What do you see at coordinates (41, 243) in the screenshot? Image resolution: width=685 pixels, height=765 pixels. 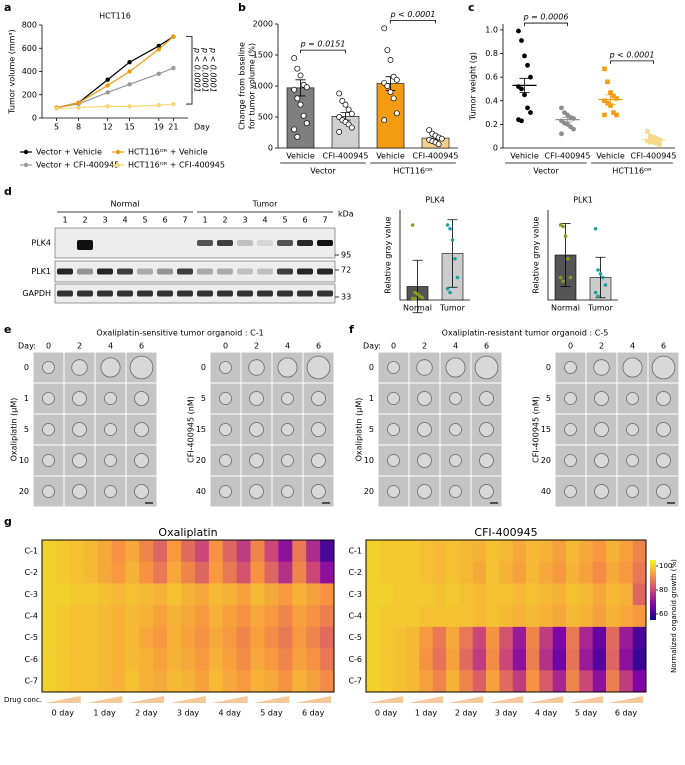 I see `protein-label: PLK4` at bounding box center [41, 243].